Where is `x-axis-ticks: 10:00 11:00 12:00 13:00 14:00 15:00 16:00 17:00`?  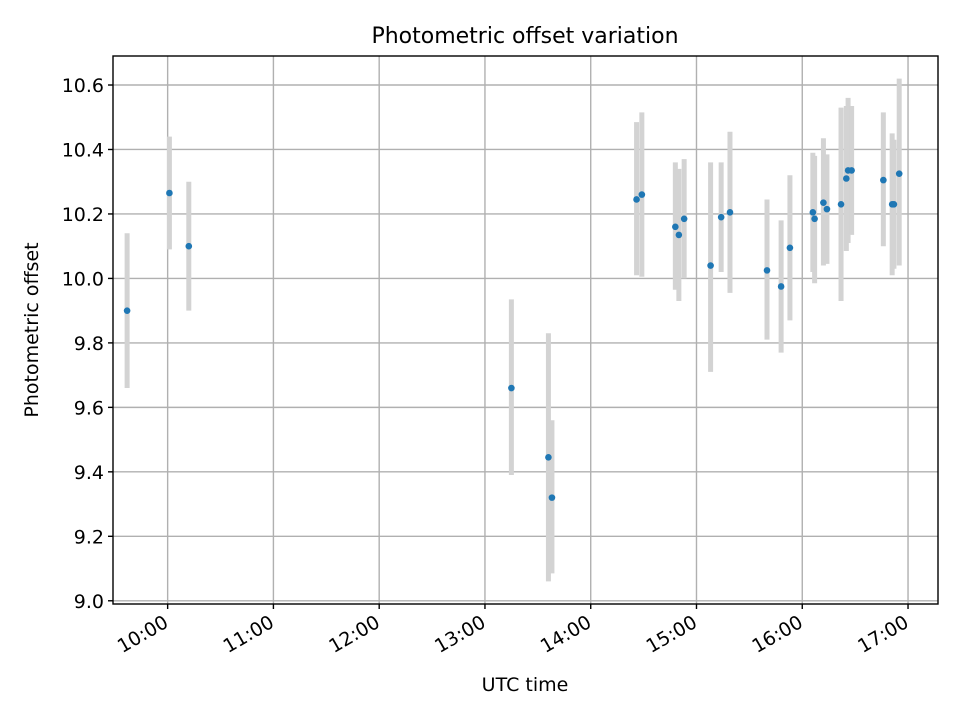 x-axis-ticks: 10:00 11:00 12:00 13:00 14:00 15:00 16:00 17:00 is located at coordinates (513, 631).